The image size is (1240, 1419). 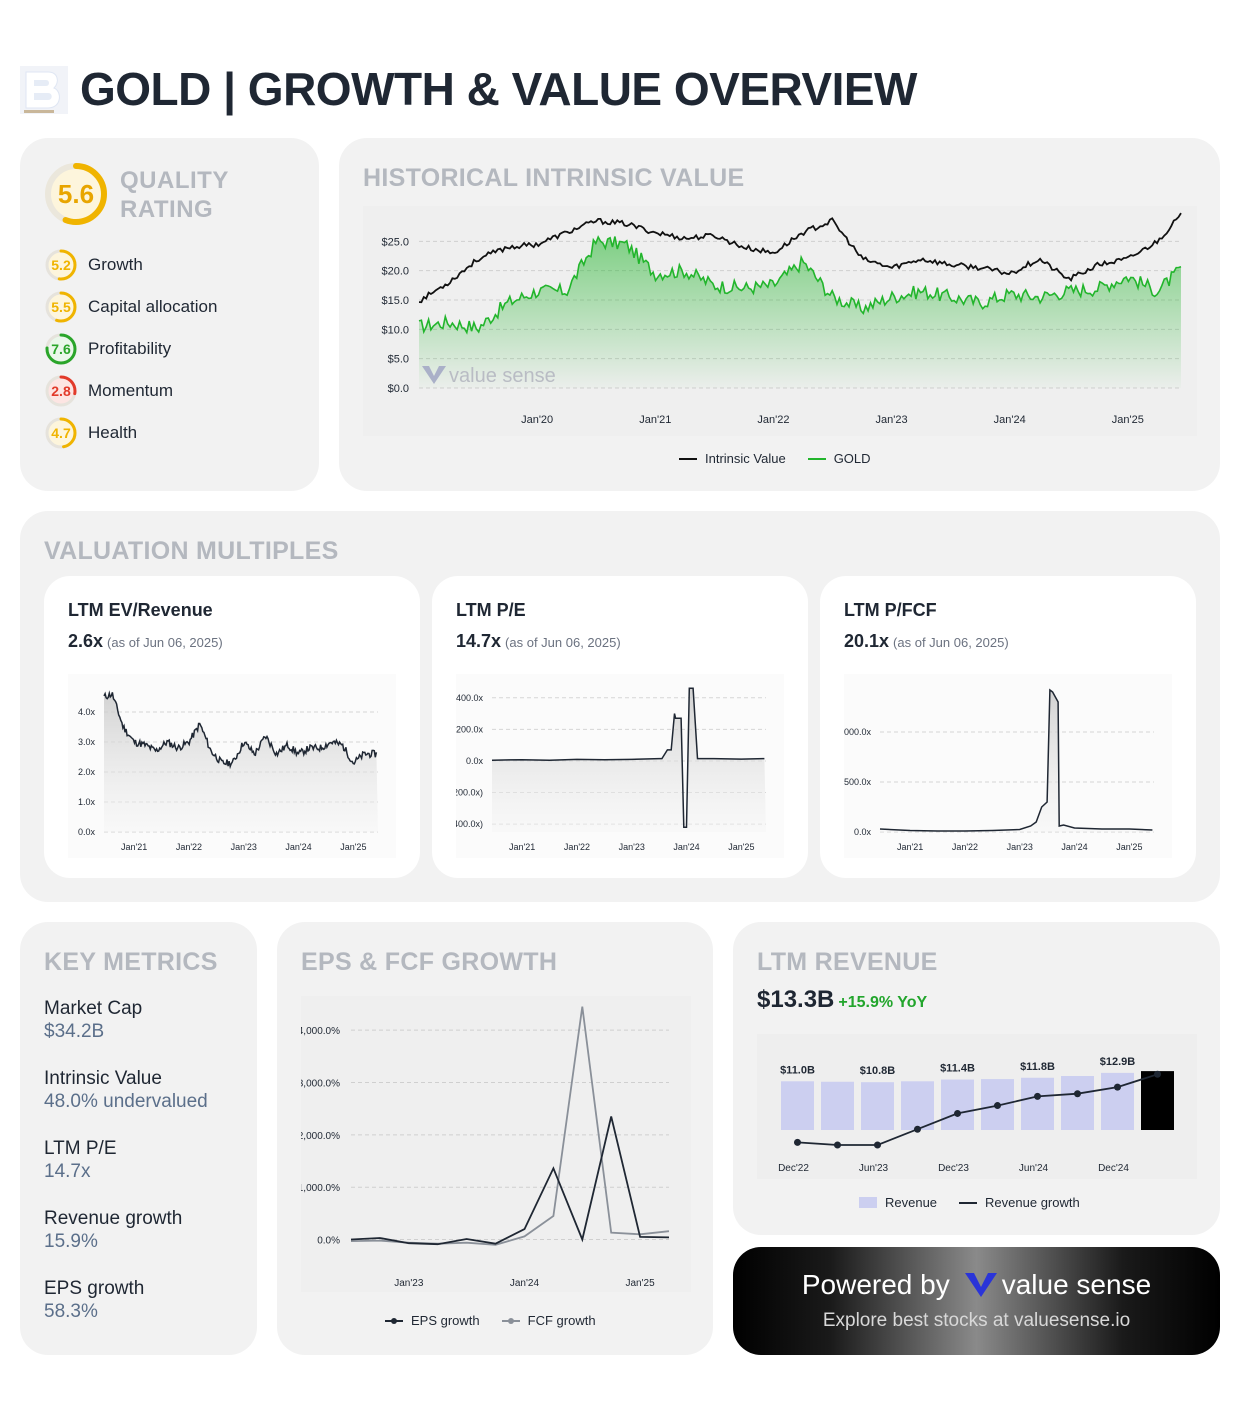 What do you see at coordinates (169, 265) in the screenshot?
I see `quality-item: 5.2 Growth` at bounding box center [169, 265].